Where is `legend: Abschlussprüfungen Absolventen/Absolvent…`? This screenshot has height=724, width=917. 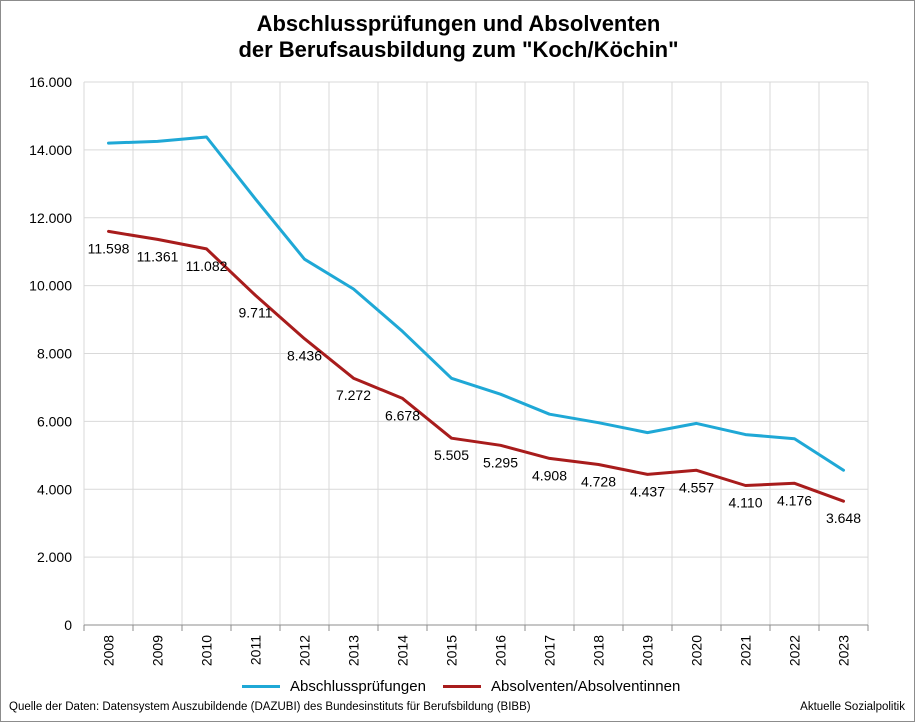
legend: Abschlussprüfungen Absolventen/Absolvent… is located at coordinates (458, 688).